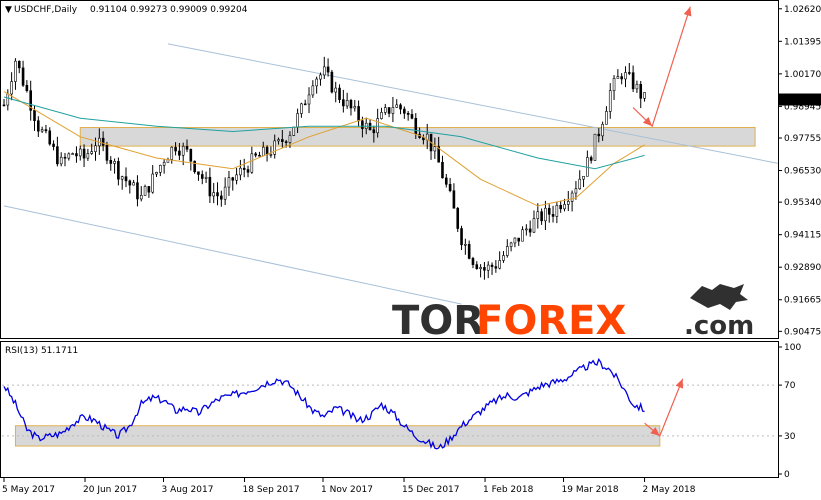 The height and width of the screenshot is (500, 821). I want to click on channel-line, so click(232, 255).